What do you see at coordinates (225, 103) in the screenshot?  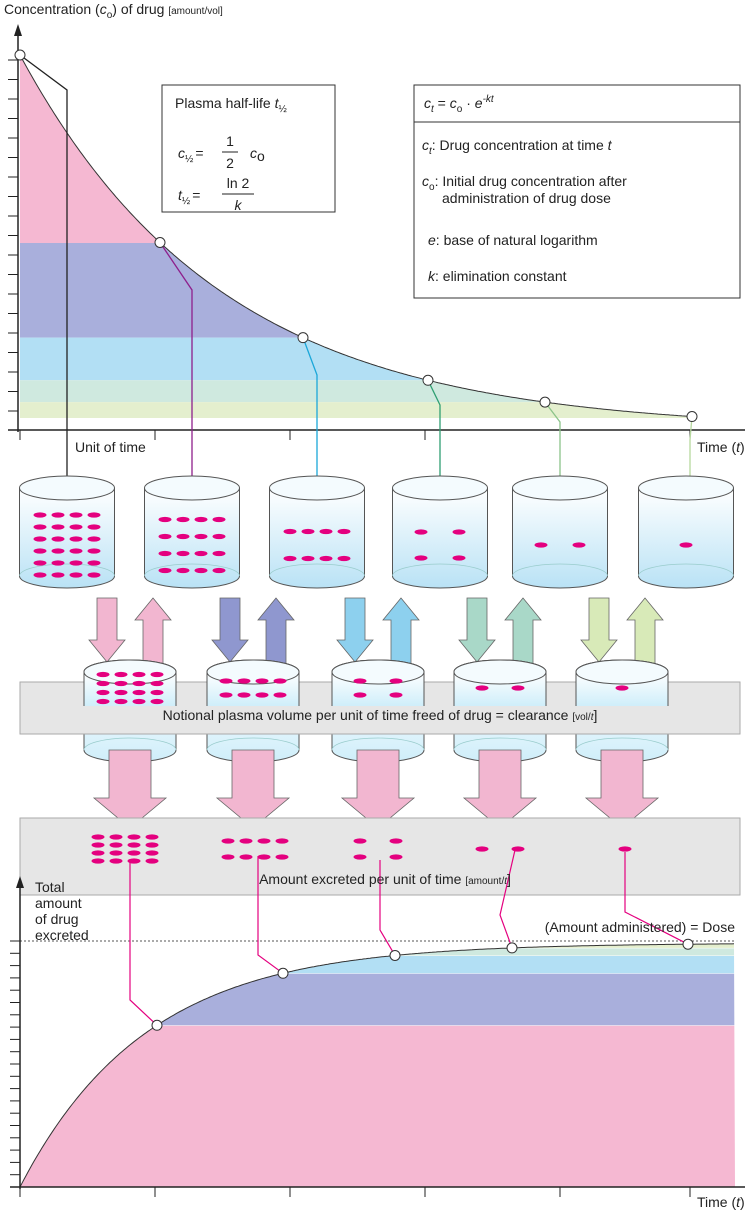 I see `text: Plasma half-life` at bounding box center [225, 103].